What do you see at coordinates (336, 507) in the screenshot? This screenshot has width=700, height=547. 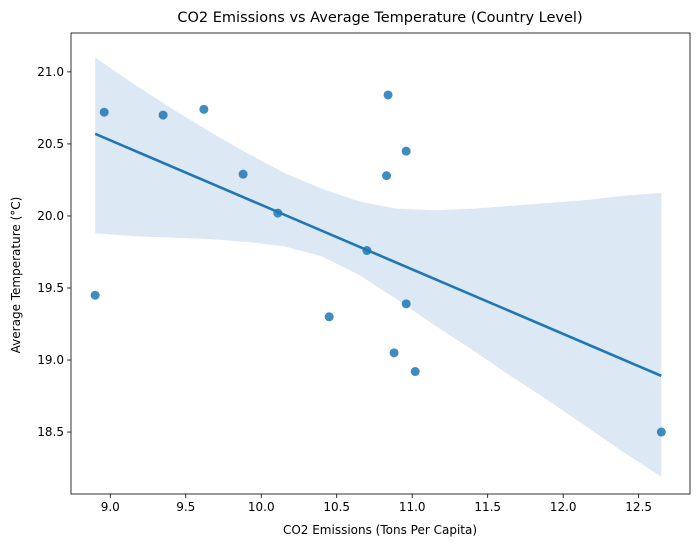 I see `x-tick-label: 10.5` at bounding box center [336, 507].